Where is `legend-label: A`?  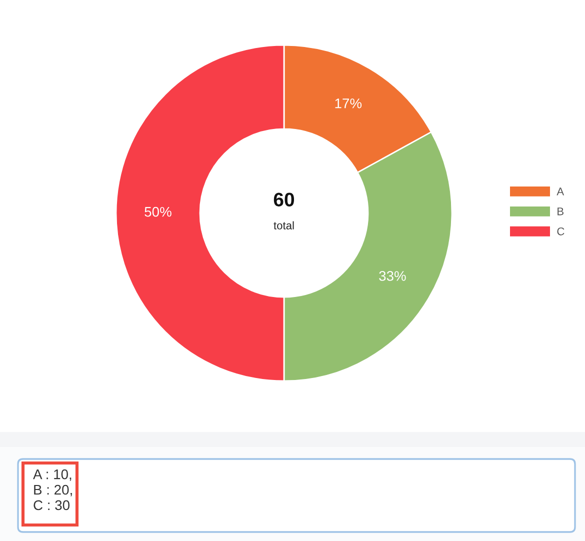
legend-label: A is located at coordinates (560, 192).